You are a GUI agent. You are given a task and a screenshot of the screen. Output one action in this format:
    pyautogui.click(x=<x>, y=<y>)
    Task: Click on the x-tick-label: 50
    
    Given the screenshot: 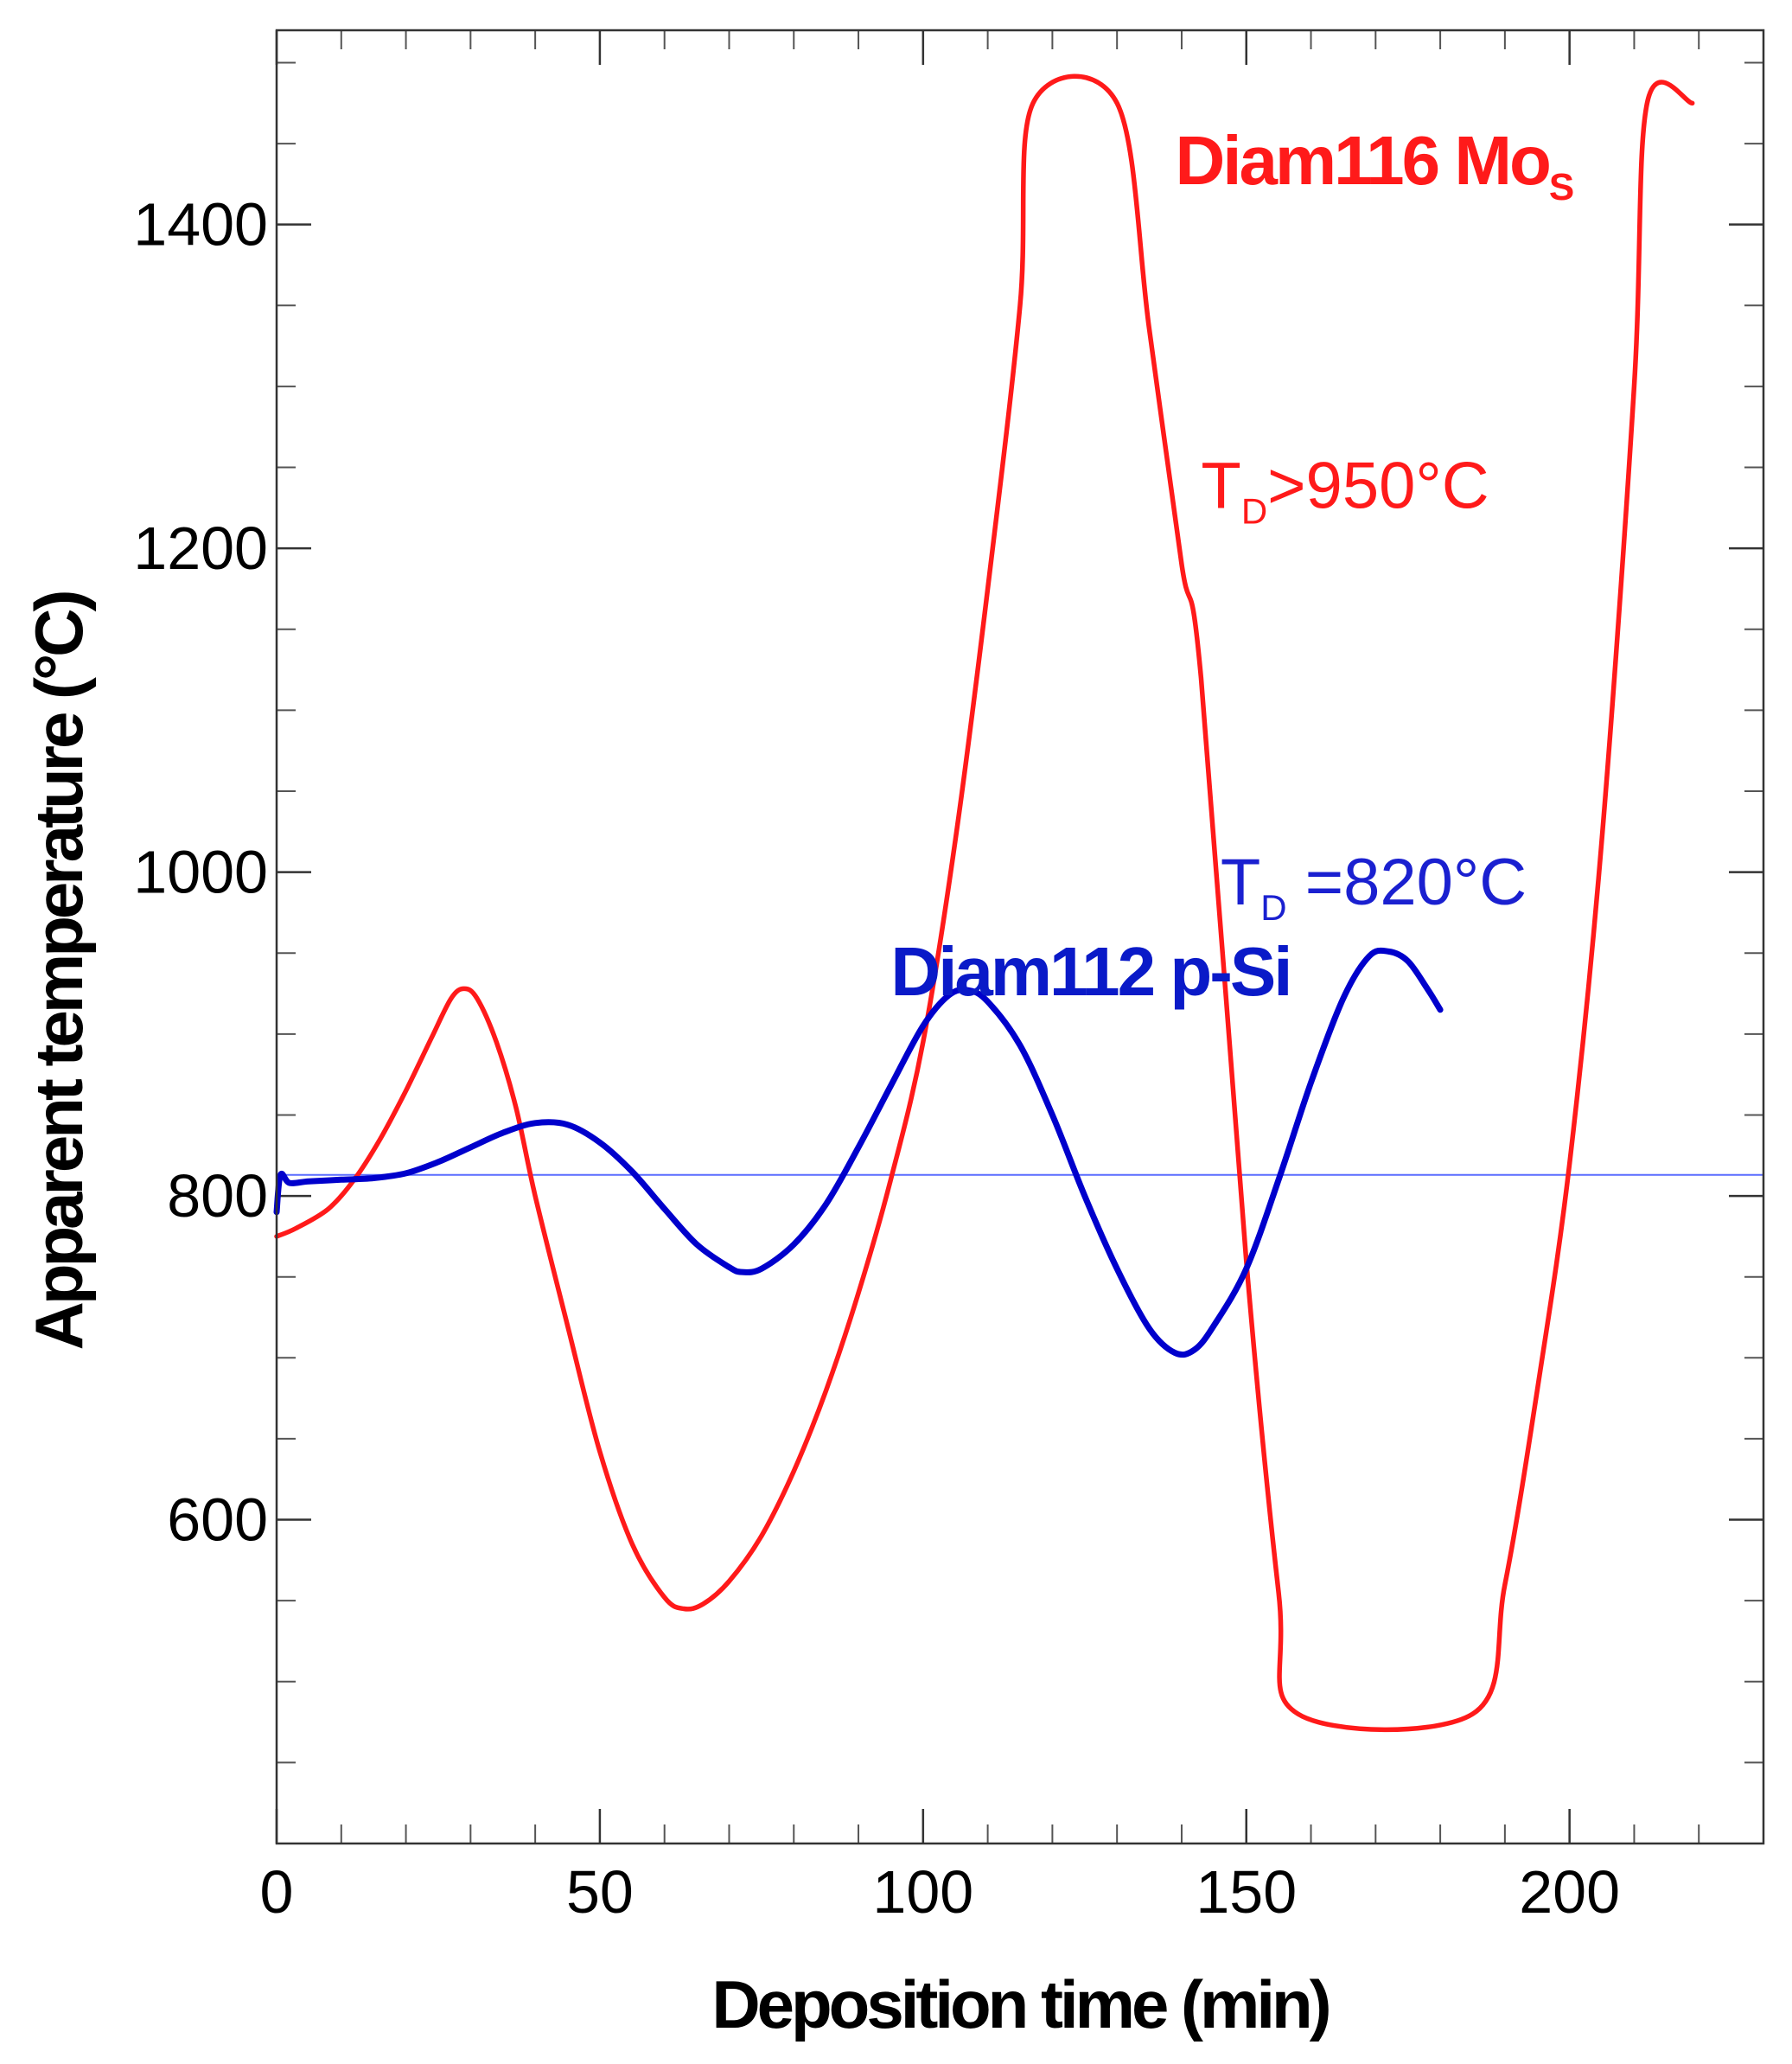 What is the action you would take?
    pyautogui.click(x=600, y=1892)
    